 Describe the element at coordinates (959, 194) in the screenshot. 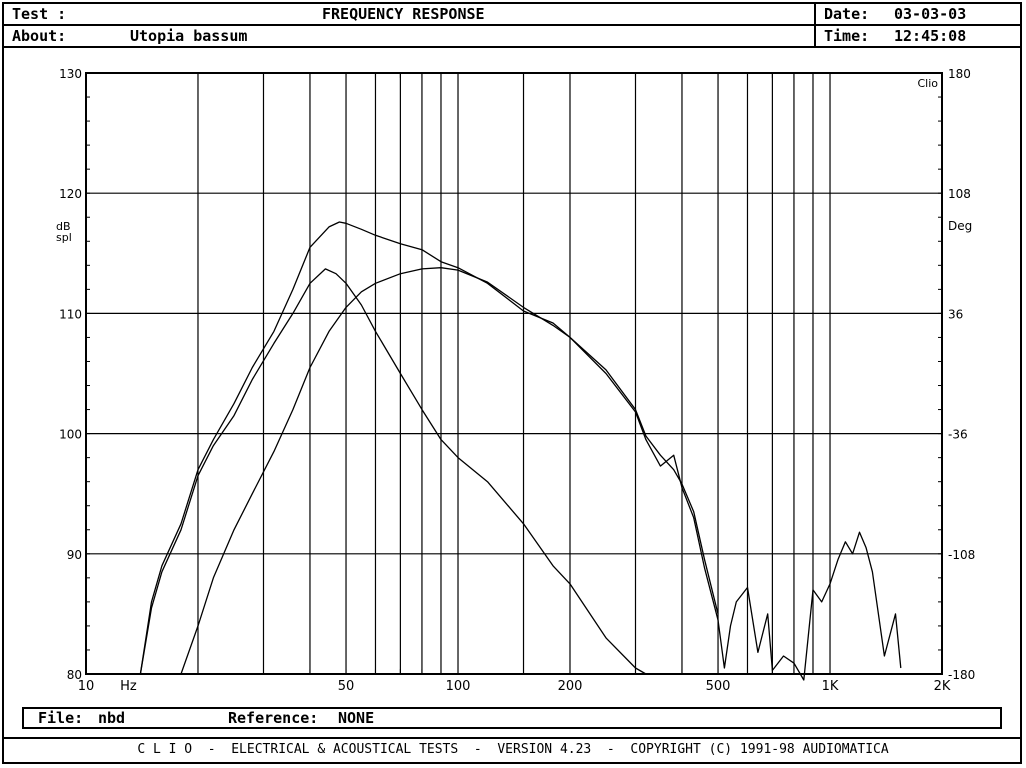

I see `y2-tick-label: 108` at that location.